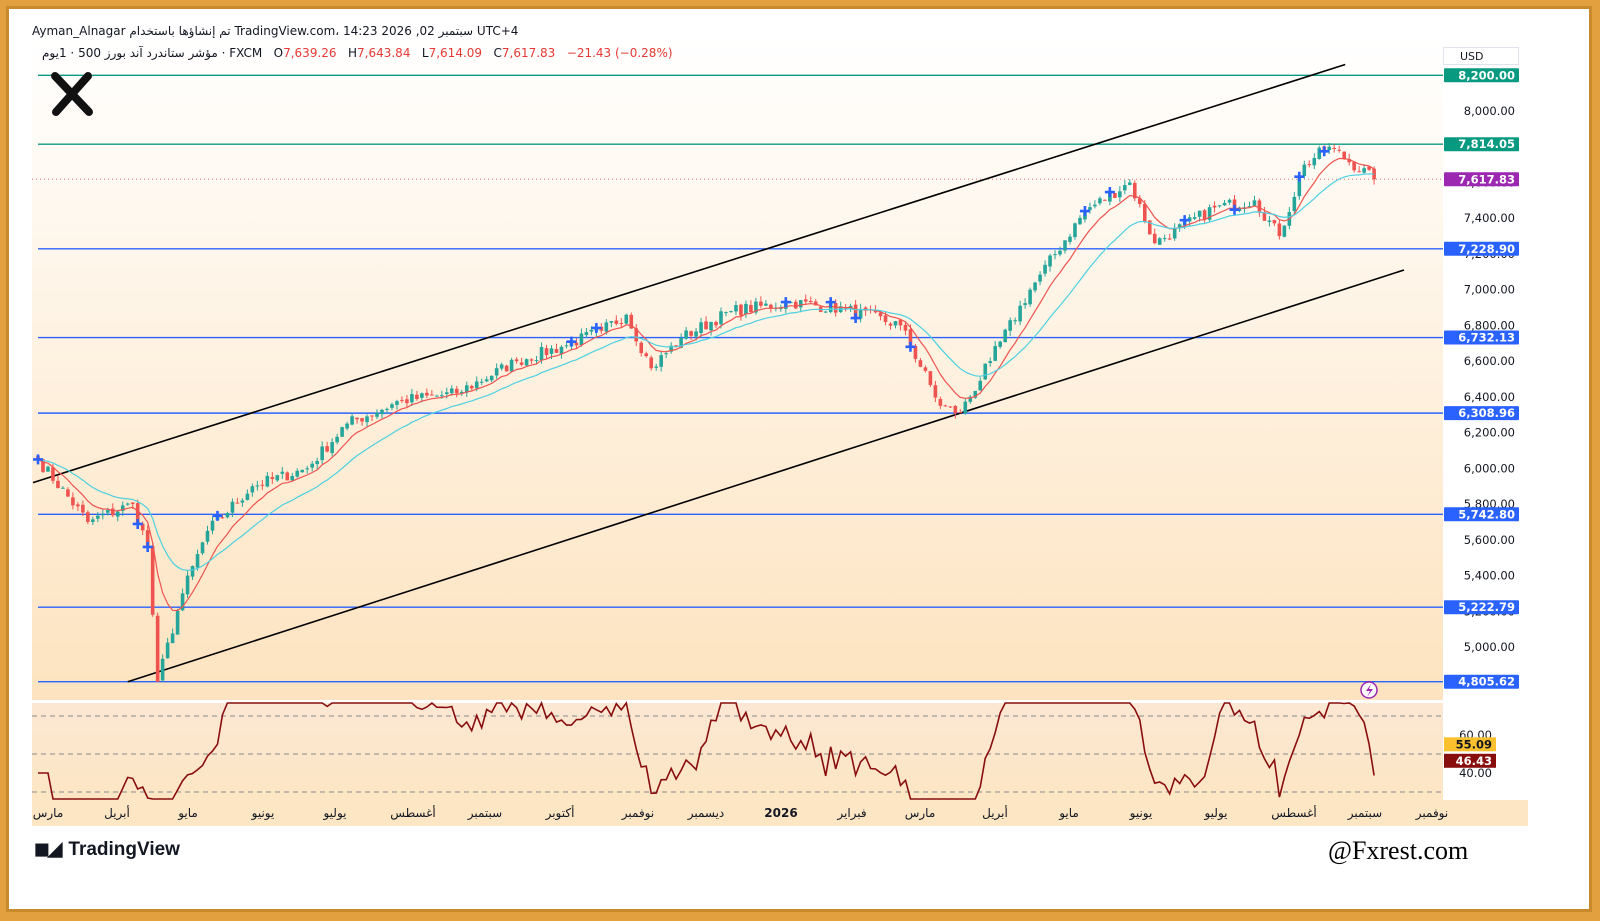 The width and height of the screenshot is (1600, 921). What do you see at coordinates (1398, 850) in the screenshot?
I see `author-handle: @Fxrest.com` at bounding box center [1398, 850].